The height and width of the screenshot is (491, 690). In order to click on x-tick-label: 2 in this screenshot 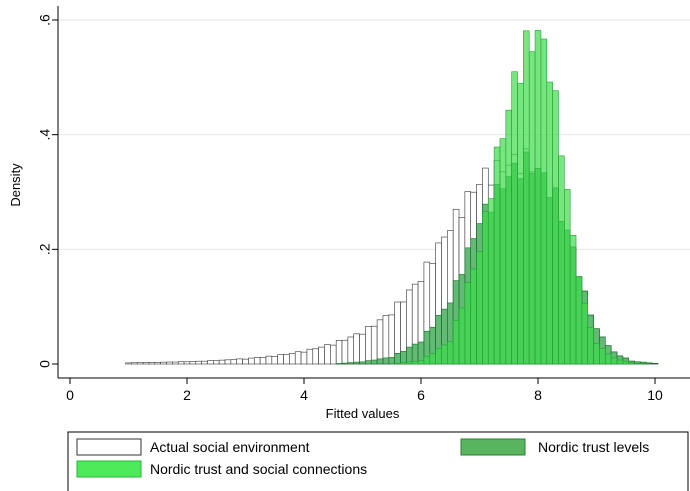, I will do `click(187, 395)`.